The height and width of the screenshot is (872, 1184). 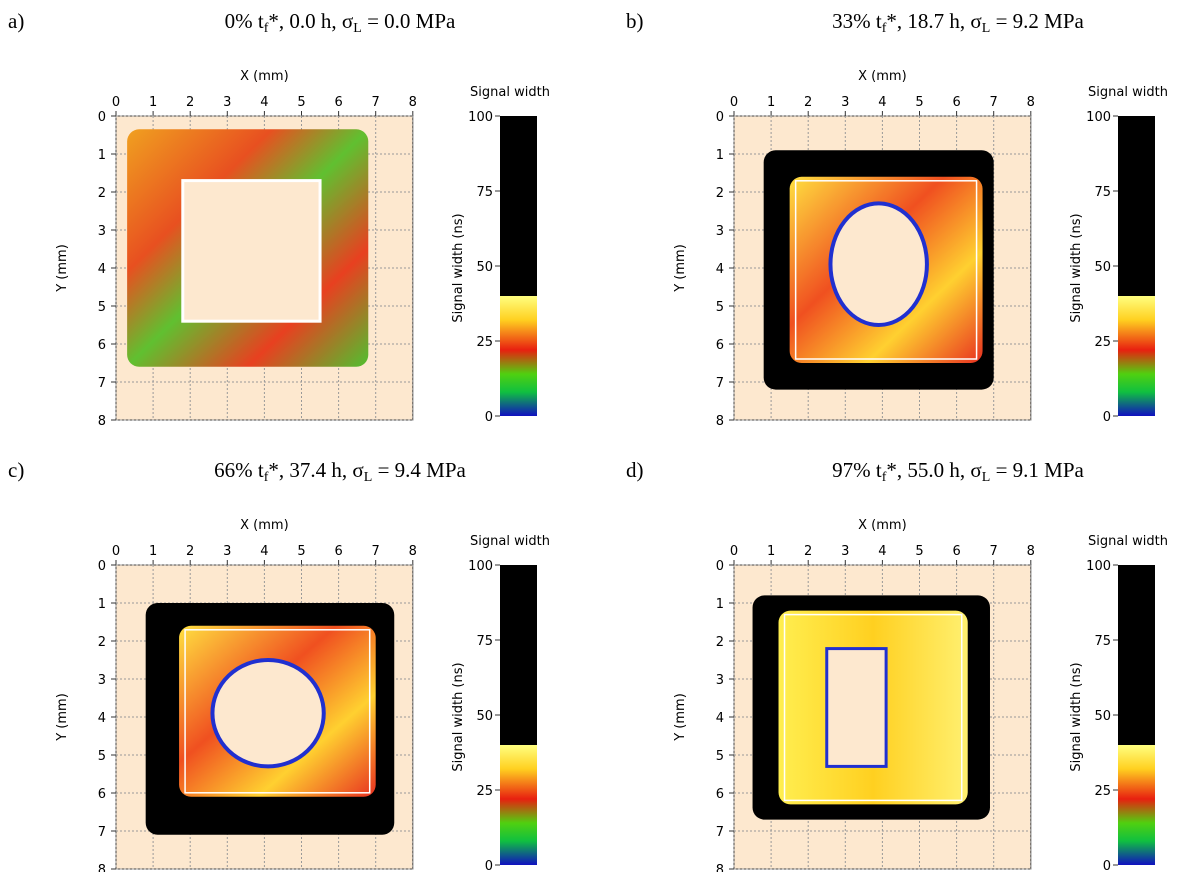 I want to click on x-tick-label: 7, so click(x=376, y=102).